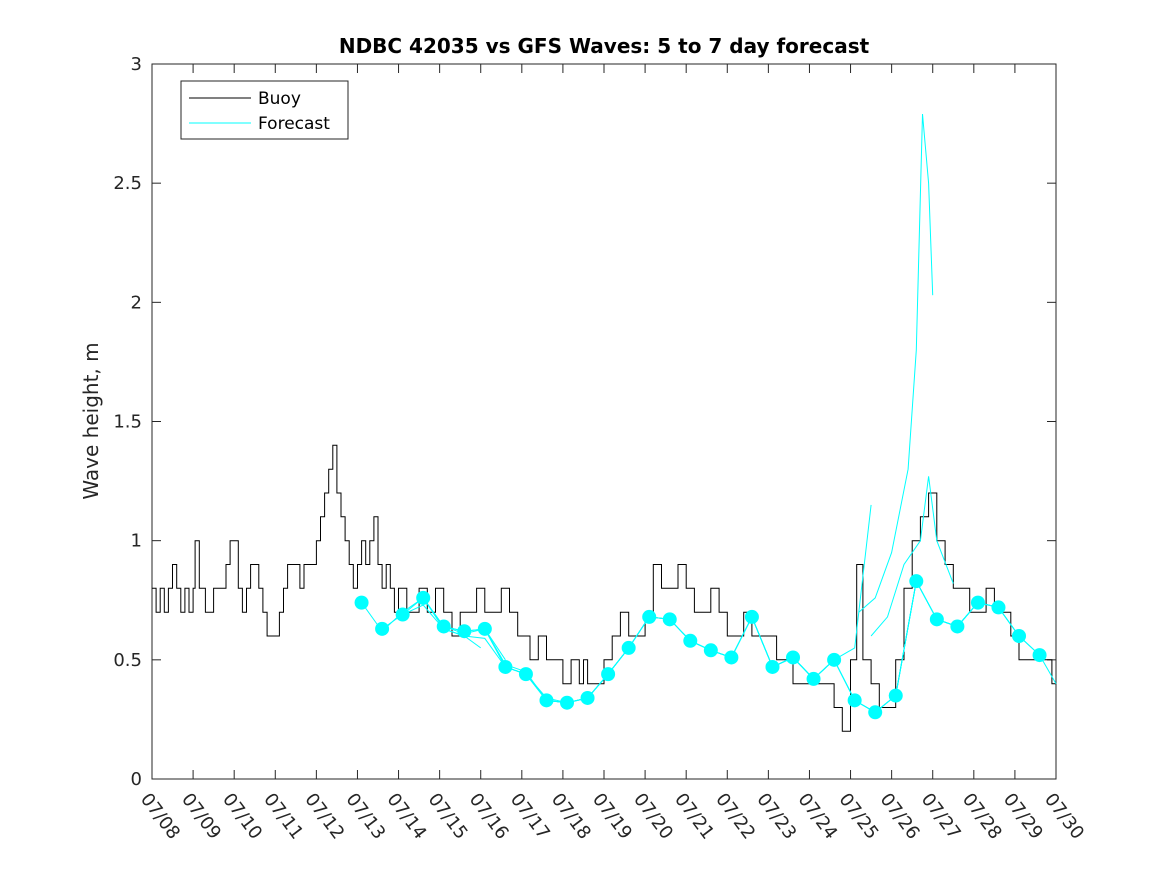 This screenshot has width=1167, height=875. I want to click on y-tick-label: 1.5, so click(127, 422).